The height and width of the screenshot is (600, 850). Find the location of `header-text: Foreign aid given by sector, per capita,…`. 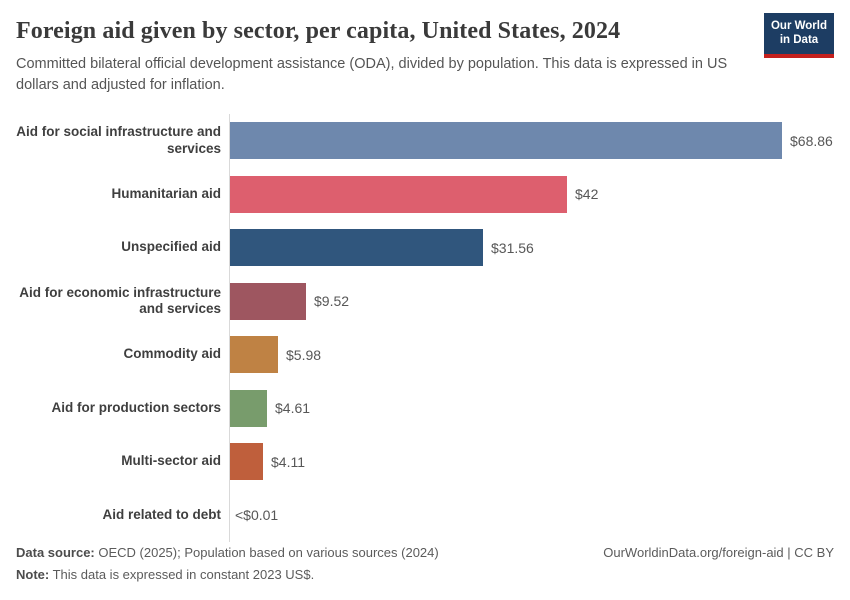

header-text: Foreign aid given by sector, per capita,… is located at coordinates (381, 55).